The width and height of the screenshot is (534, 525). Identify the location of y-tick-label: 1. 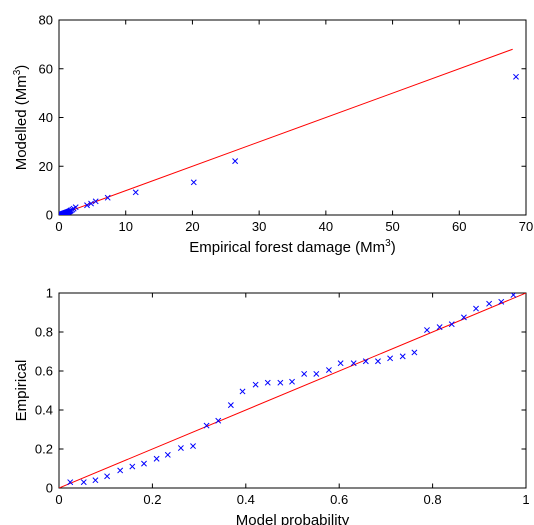
(49, 293).